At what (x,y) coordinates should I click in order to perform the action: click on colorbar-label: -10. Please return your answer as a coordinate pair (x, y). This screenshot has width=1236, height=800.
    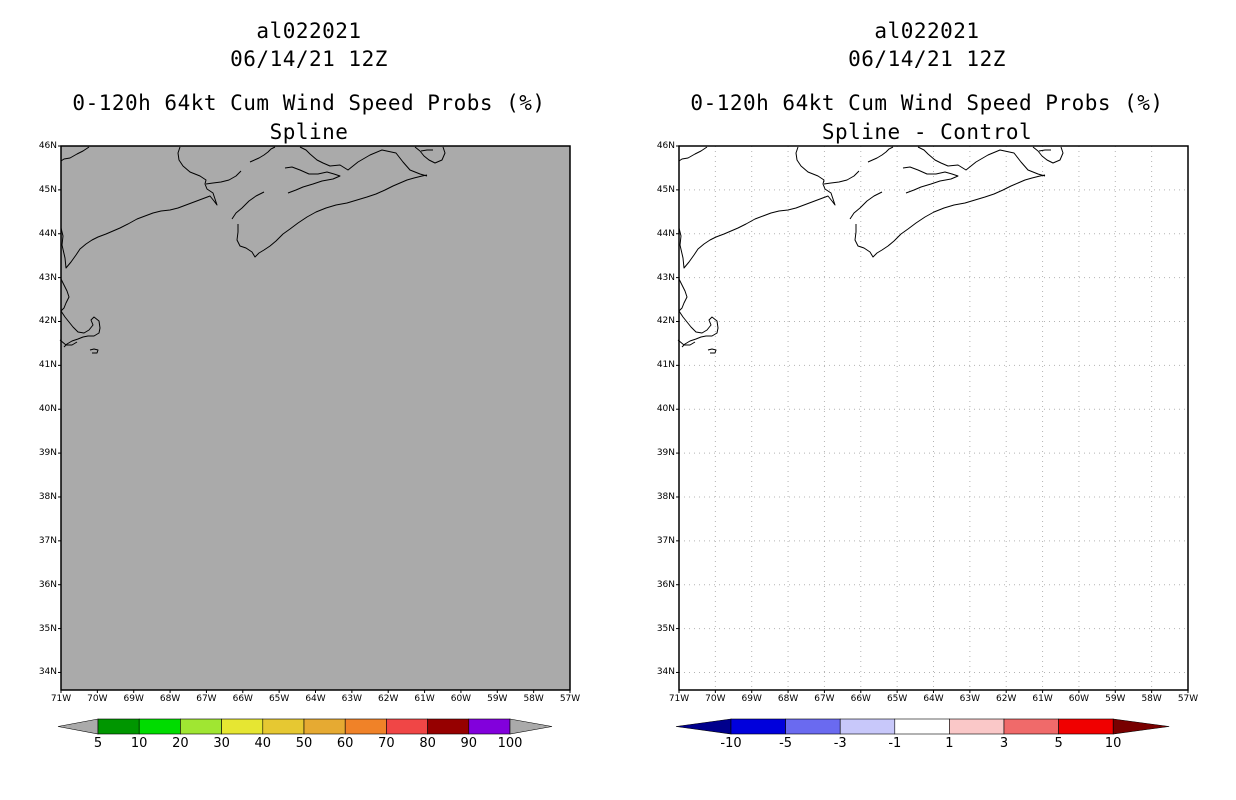
    Looking at the image, I should click on (731, 743).